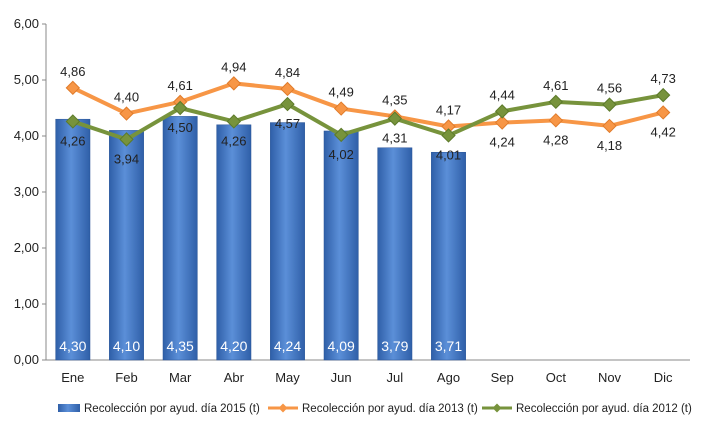 This screenshot has width=710, height=432. Describe the element at coordinates (26, 135) in the screenshot. I see `y-tick-label: 4,00` at that location.